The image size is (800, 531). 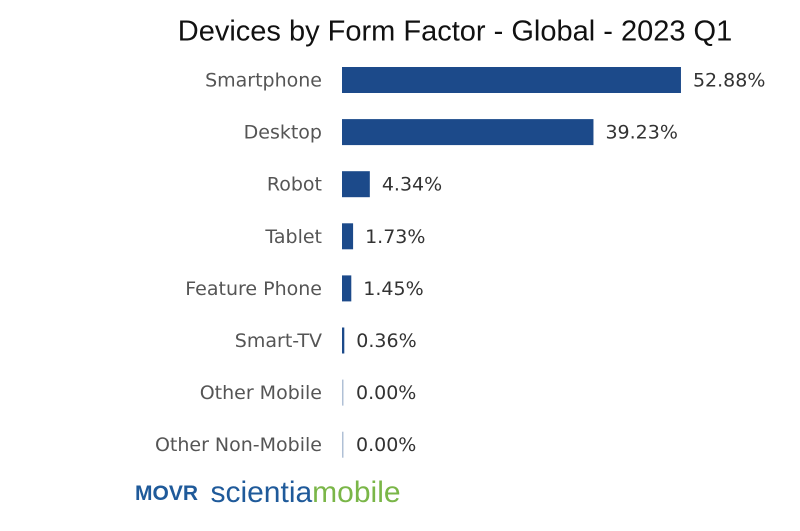 What do you see at coordinates (261, 492) in the screenshot?
I see `logo-scientia: scientia` at bounding box center [261, 492].